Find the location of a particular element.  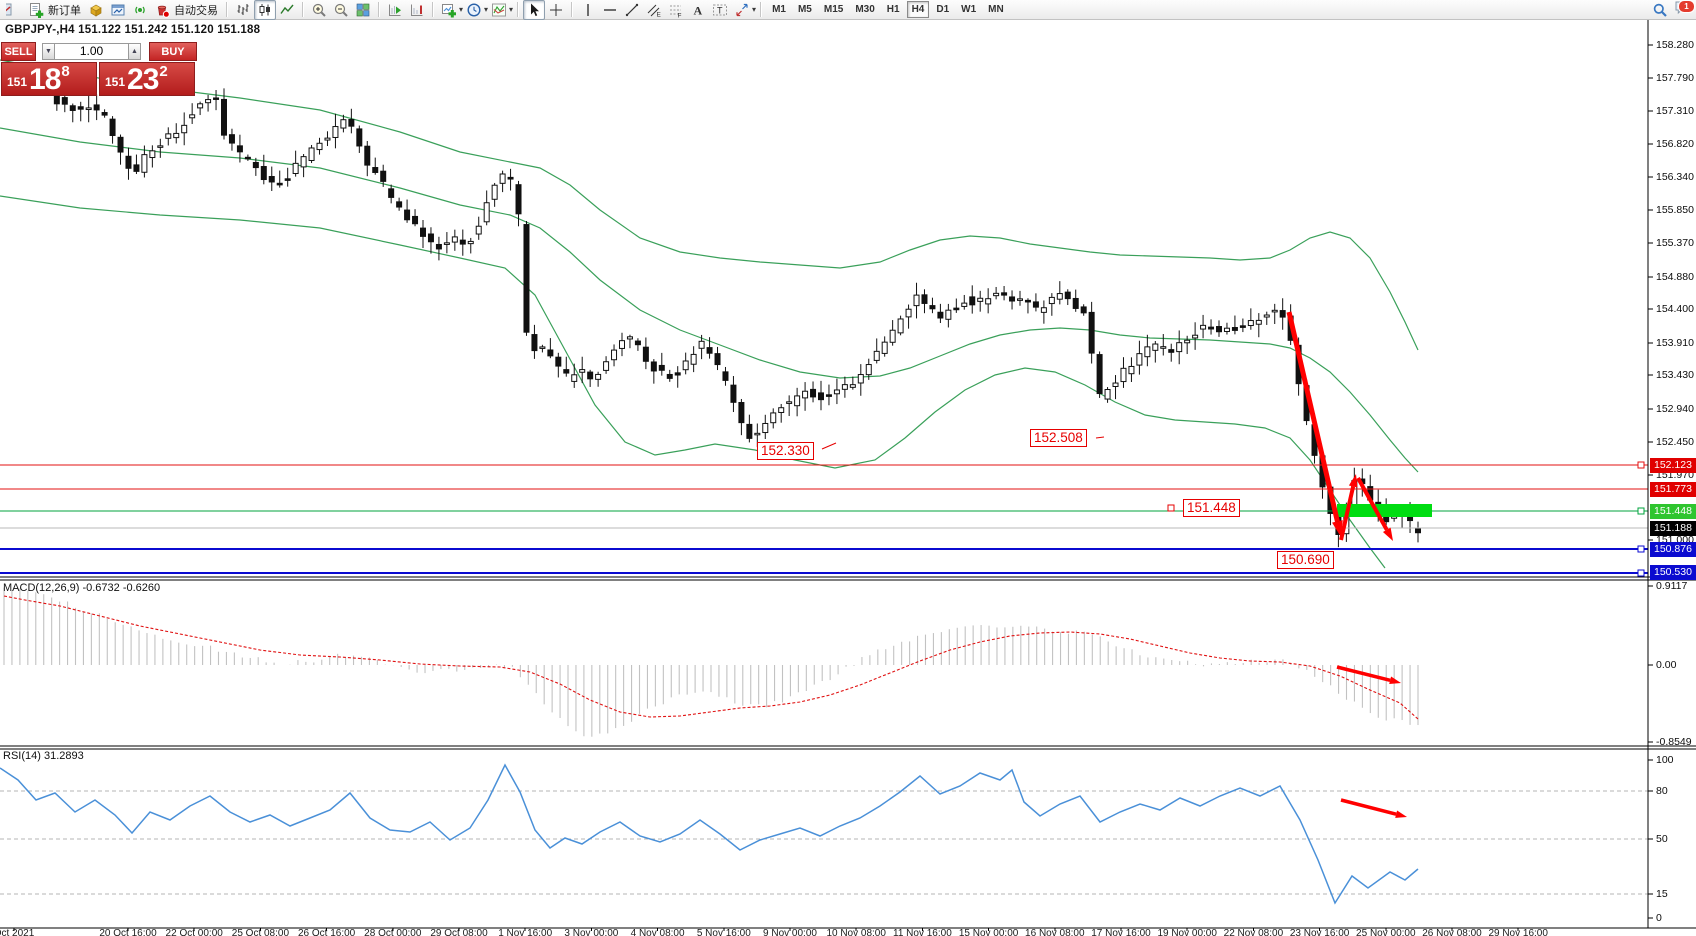

fibonacci-tool-button: F is located at coordinates (676, 10).